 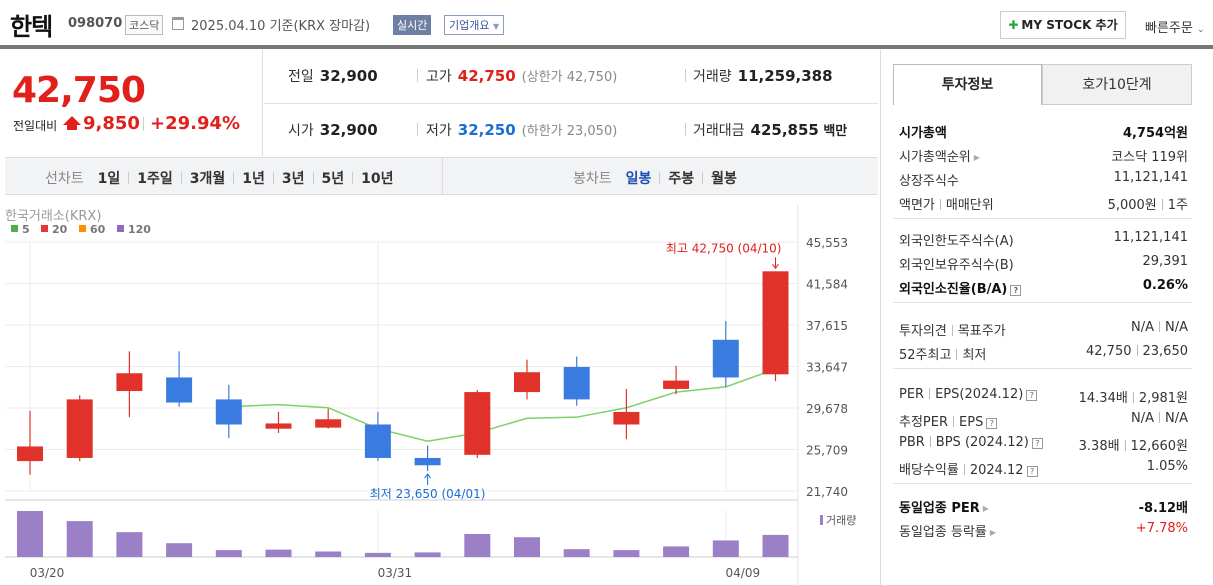 I want to click on candle-chart-label: 봉차트, so click(x=592, y=179).